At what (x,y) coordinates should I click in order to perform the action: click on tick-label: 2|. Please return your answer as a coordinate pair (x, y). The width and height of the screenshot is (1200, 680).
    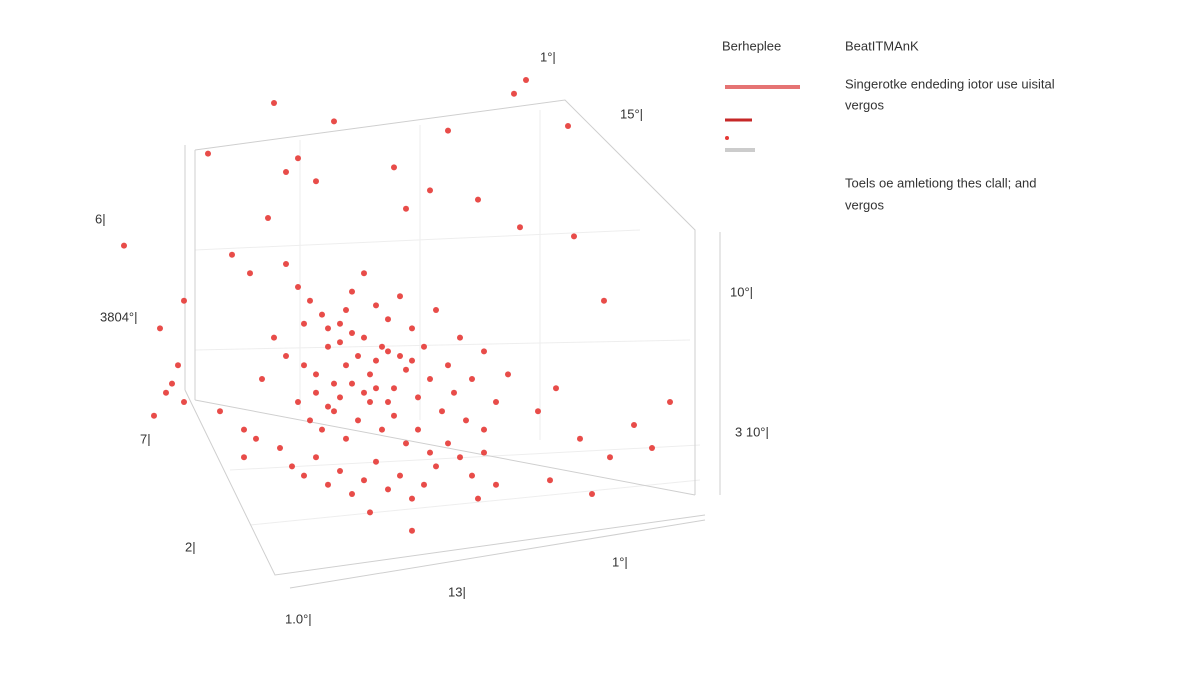
    Looking at the image, I should click on (190, 546).